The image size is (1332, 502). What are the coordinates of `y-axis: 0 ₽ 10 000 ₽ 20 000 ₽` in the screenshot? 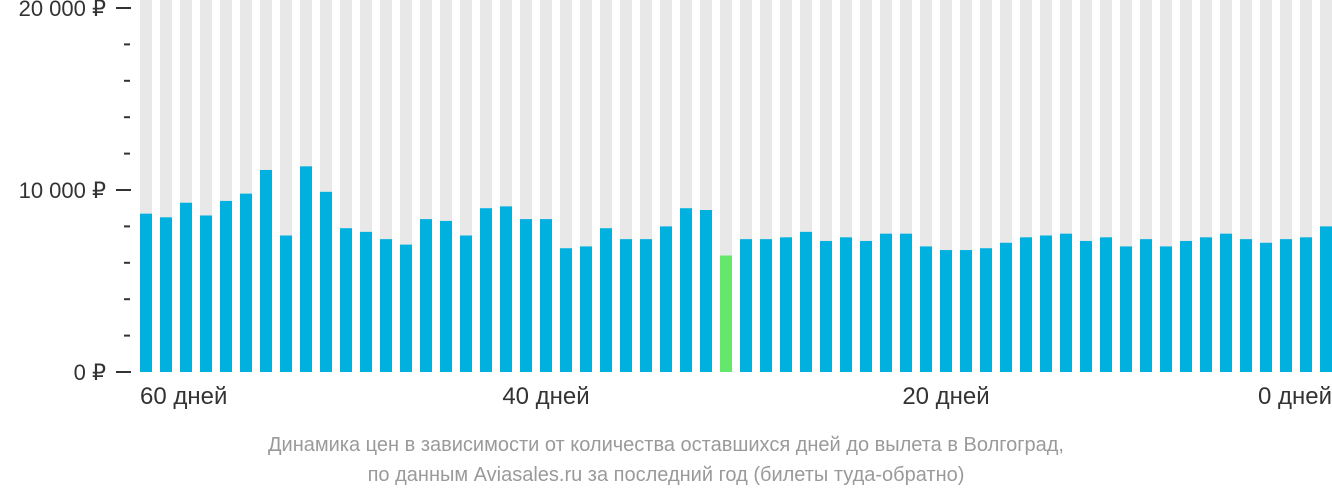 It's located at (75, 192).